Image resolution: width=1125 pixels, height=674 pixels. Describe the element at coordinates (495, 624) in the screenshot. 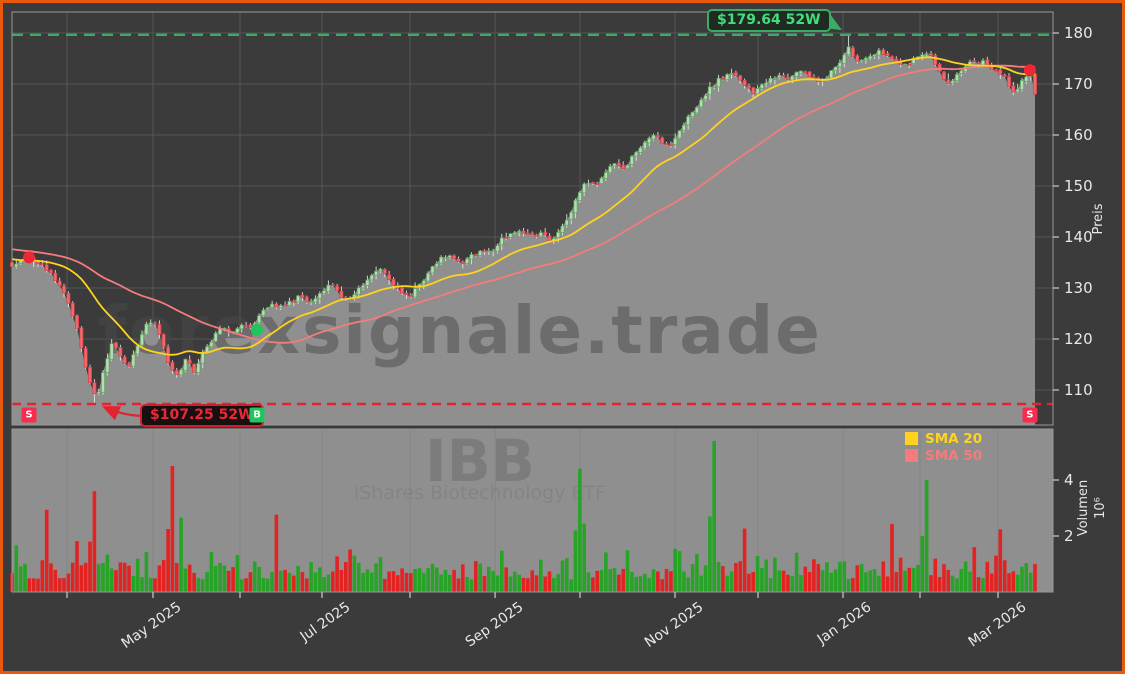

I see `x-tick-label: Sep 2025` at that location.